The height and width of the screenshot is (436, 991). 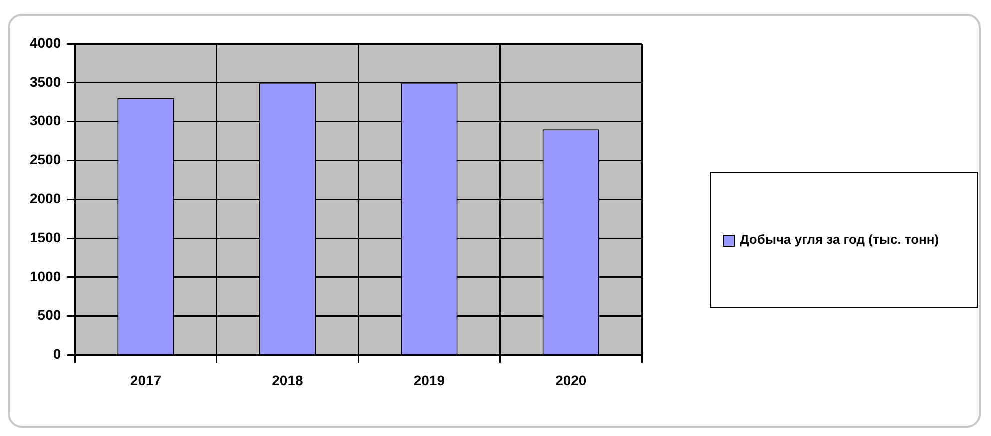 I want to click on y-tick-label: 1000, so click(x=46, y=276).